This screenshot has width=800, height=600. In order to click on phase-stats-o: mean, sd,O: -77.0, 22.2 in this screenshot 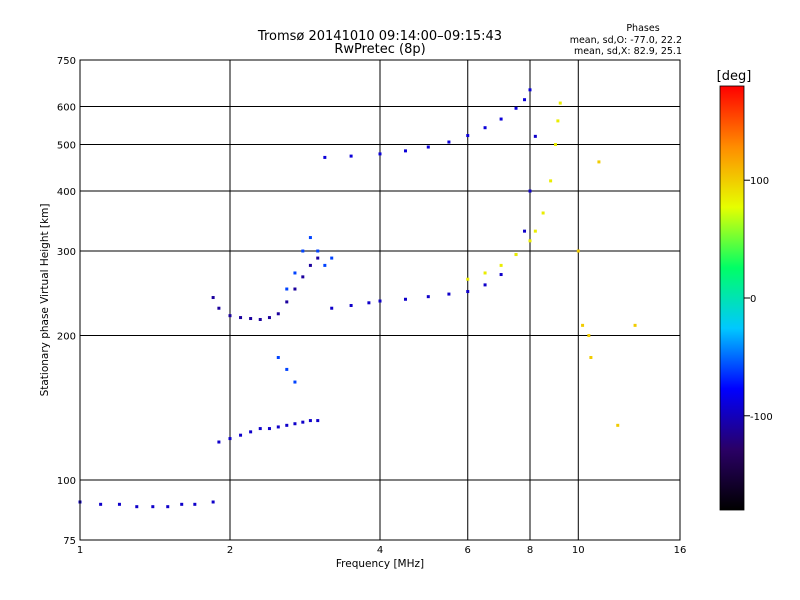, I will do `click(626, 40)`.